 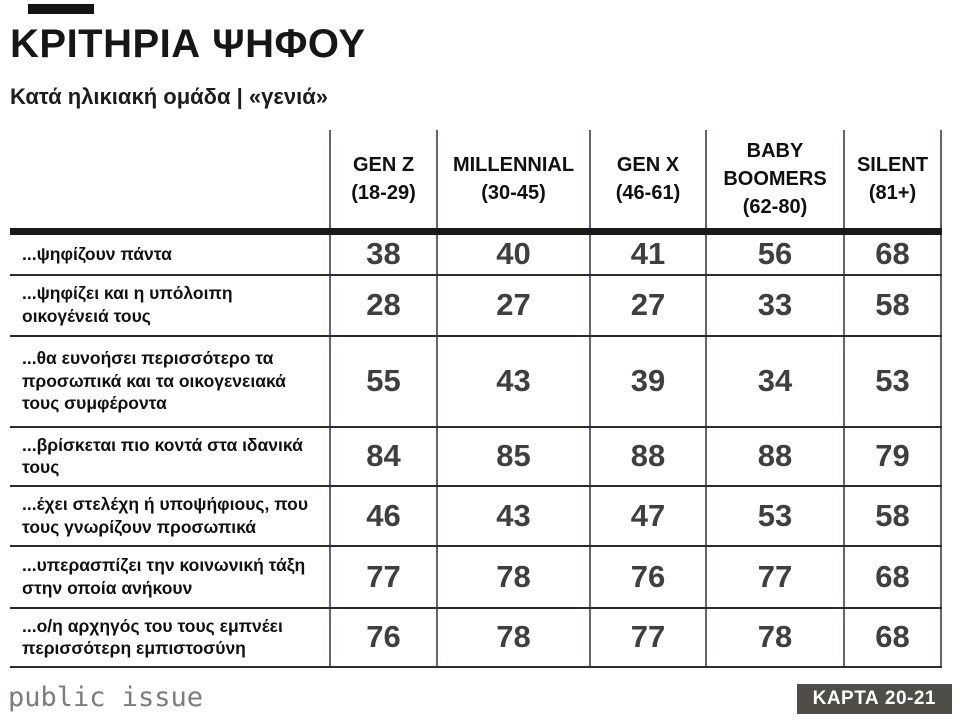 What do you see at coordinates (383, 305) in the screenshot?
I see `cell-value: 28` at bounding box center [383, 305].